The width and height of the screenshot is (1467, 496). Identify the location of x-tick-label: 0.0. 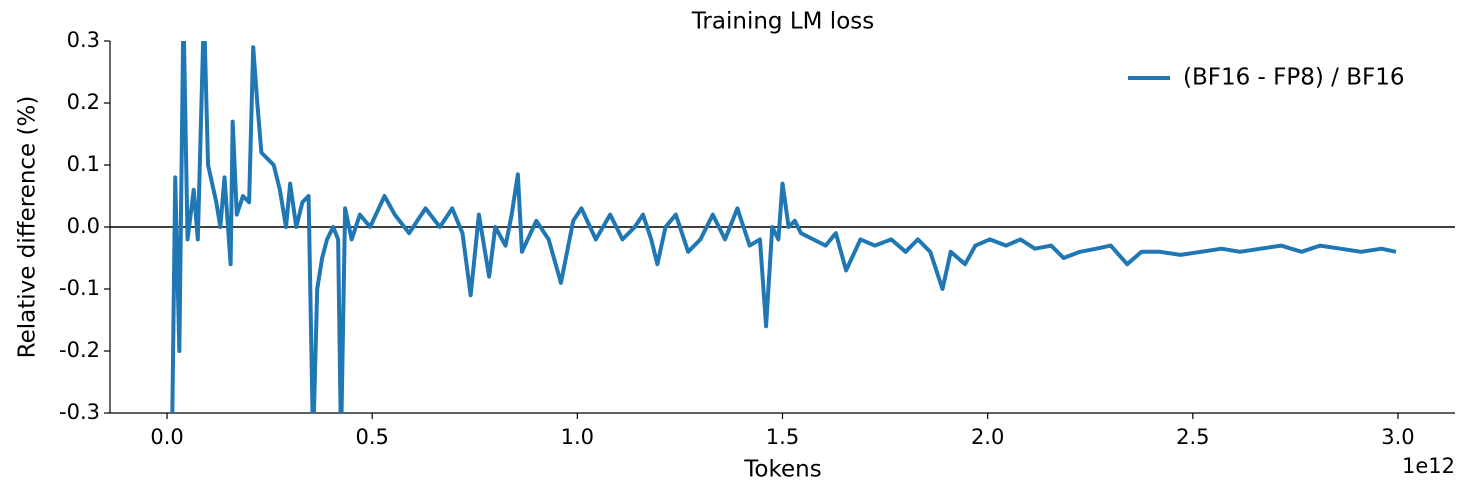
(166, 437).